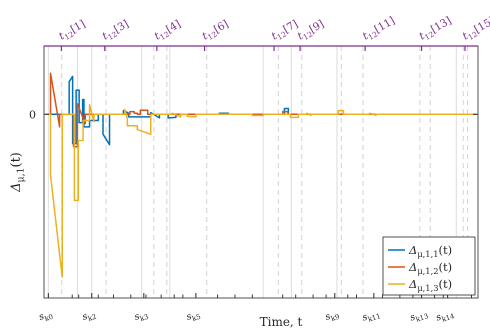 The image size is (490, 330). Describe the element at coordinates (141, 316) in the screenshot. I see `bottom-marker-label: sk3` at that location.